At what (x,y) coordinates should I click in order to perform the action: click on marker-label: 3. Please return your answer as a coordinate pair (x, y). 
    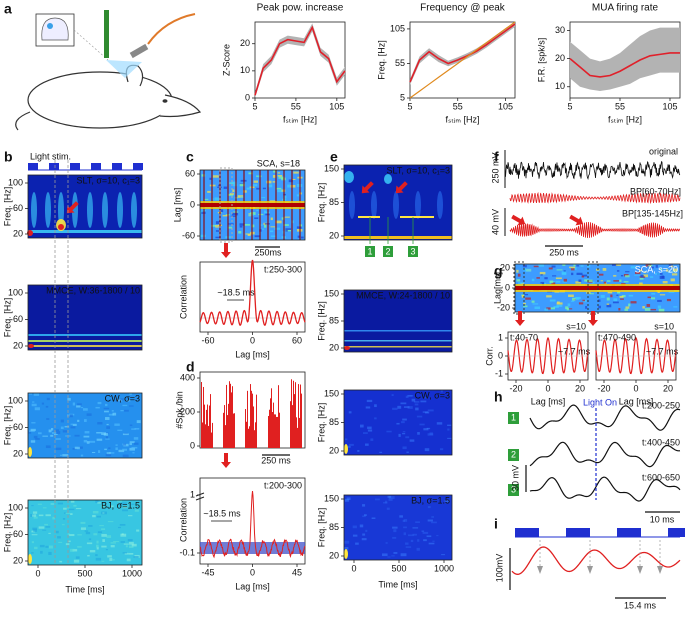
    Looking at the image, I should click on (412, 251).